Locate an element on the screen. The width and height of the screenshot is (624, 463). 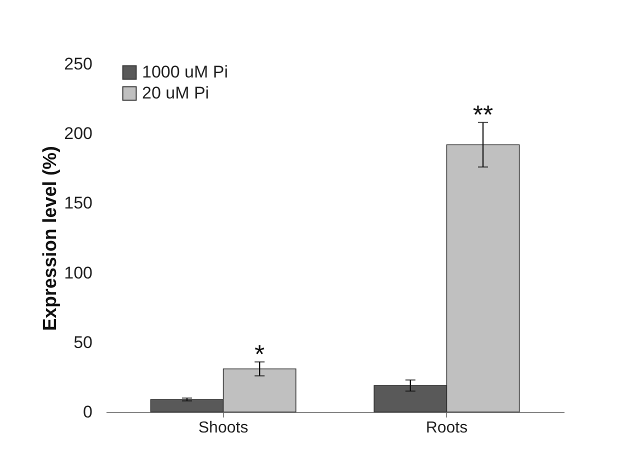
annotation: ** is located at coordinates (483, 114).